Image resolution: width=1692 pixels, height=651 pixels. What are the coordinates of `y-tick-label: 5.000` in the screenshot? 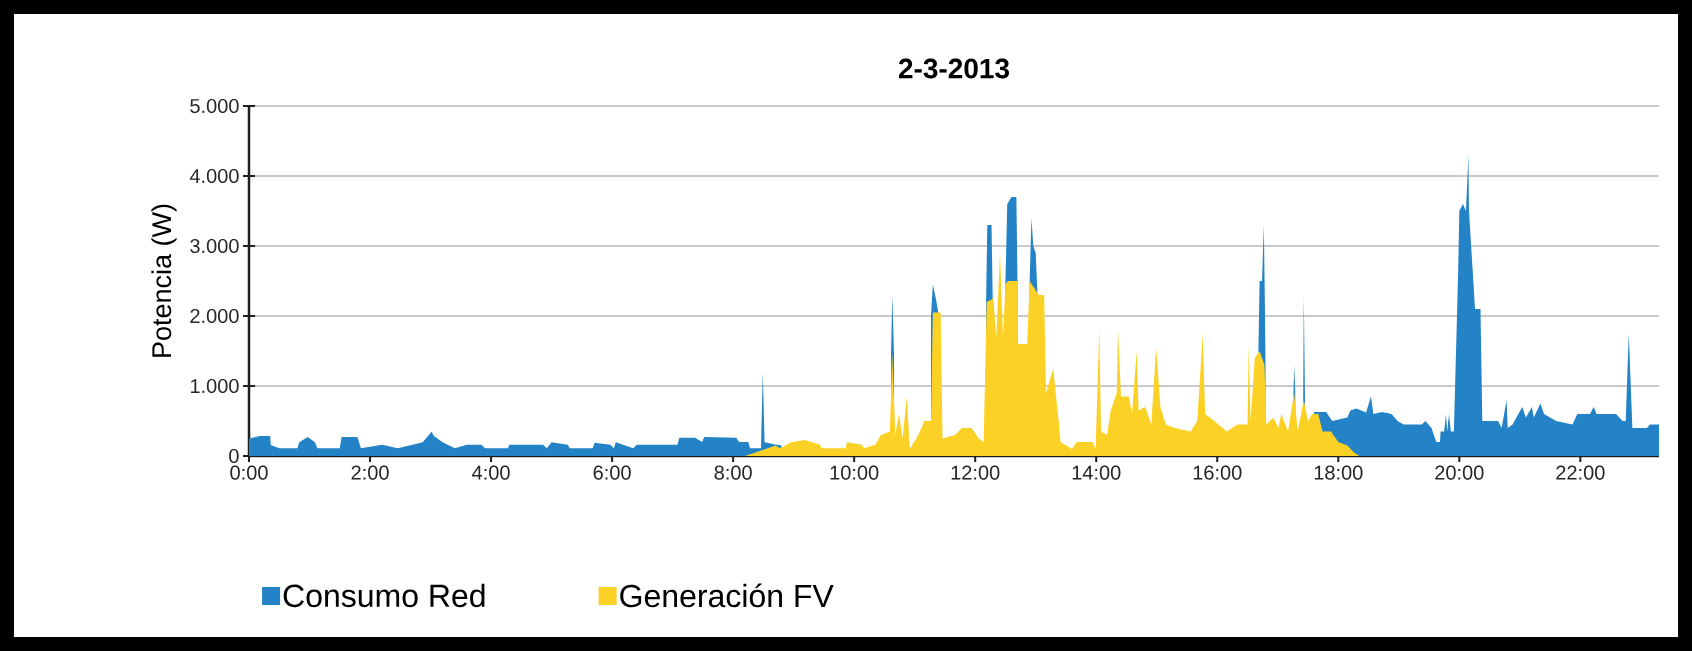 It's located at (214, 106).